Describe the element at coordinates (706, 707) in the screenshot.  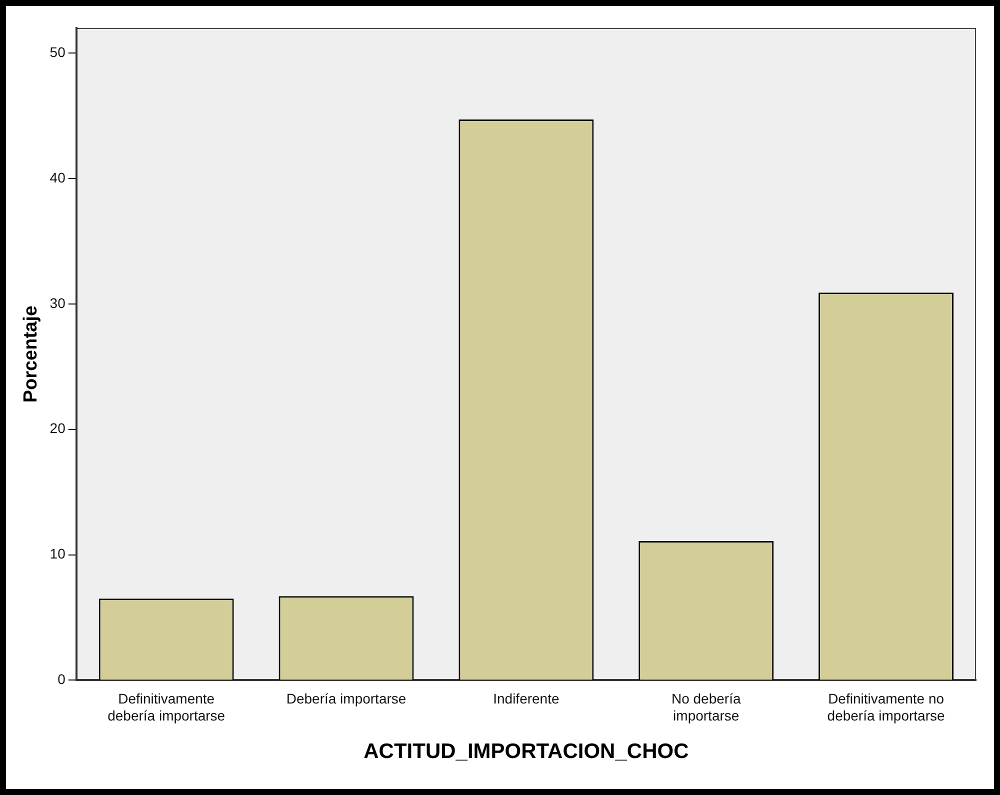
I see `x-tick-label: No debería importarse` at that location.